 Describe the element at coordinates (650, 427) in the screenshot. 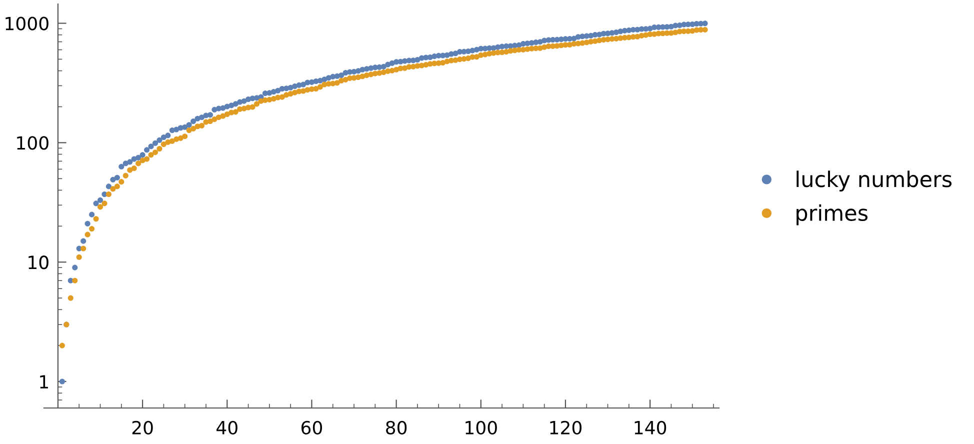

I see `x-tick-label: 140` at that location.